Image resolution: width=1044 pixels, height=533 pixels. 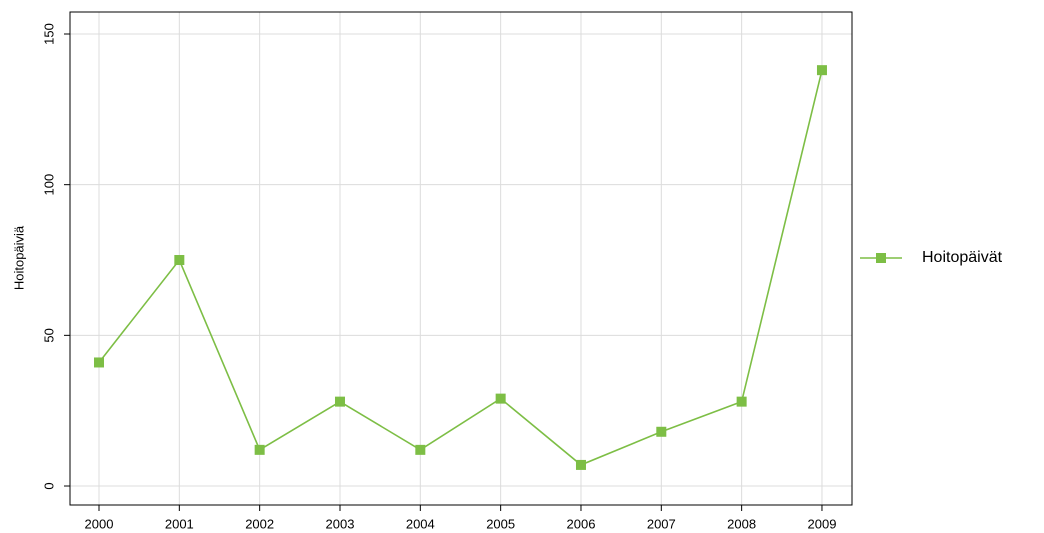 I want to click on x-tick-label: 2001, so click(x=179, y=523).